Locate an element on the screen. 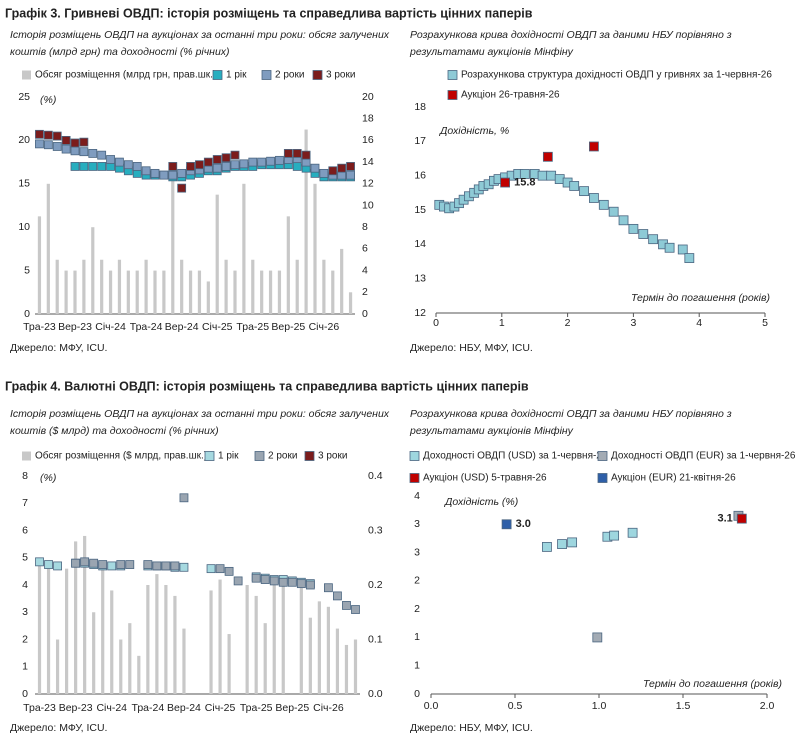  y-tick-label: 6 is located at coordinates (25, 530).